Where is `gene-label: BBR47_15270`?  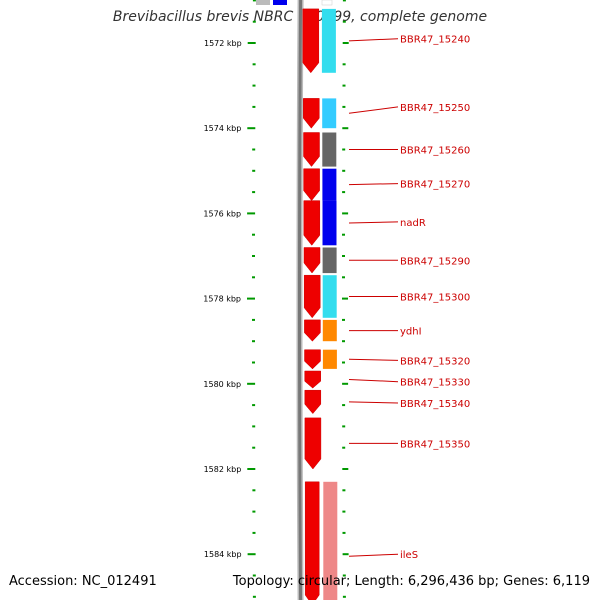 gene-label: BBR47_15270 is located at coordinates (435, 185).